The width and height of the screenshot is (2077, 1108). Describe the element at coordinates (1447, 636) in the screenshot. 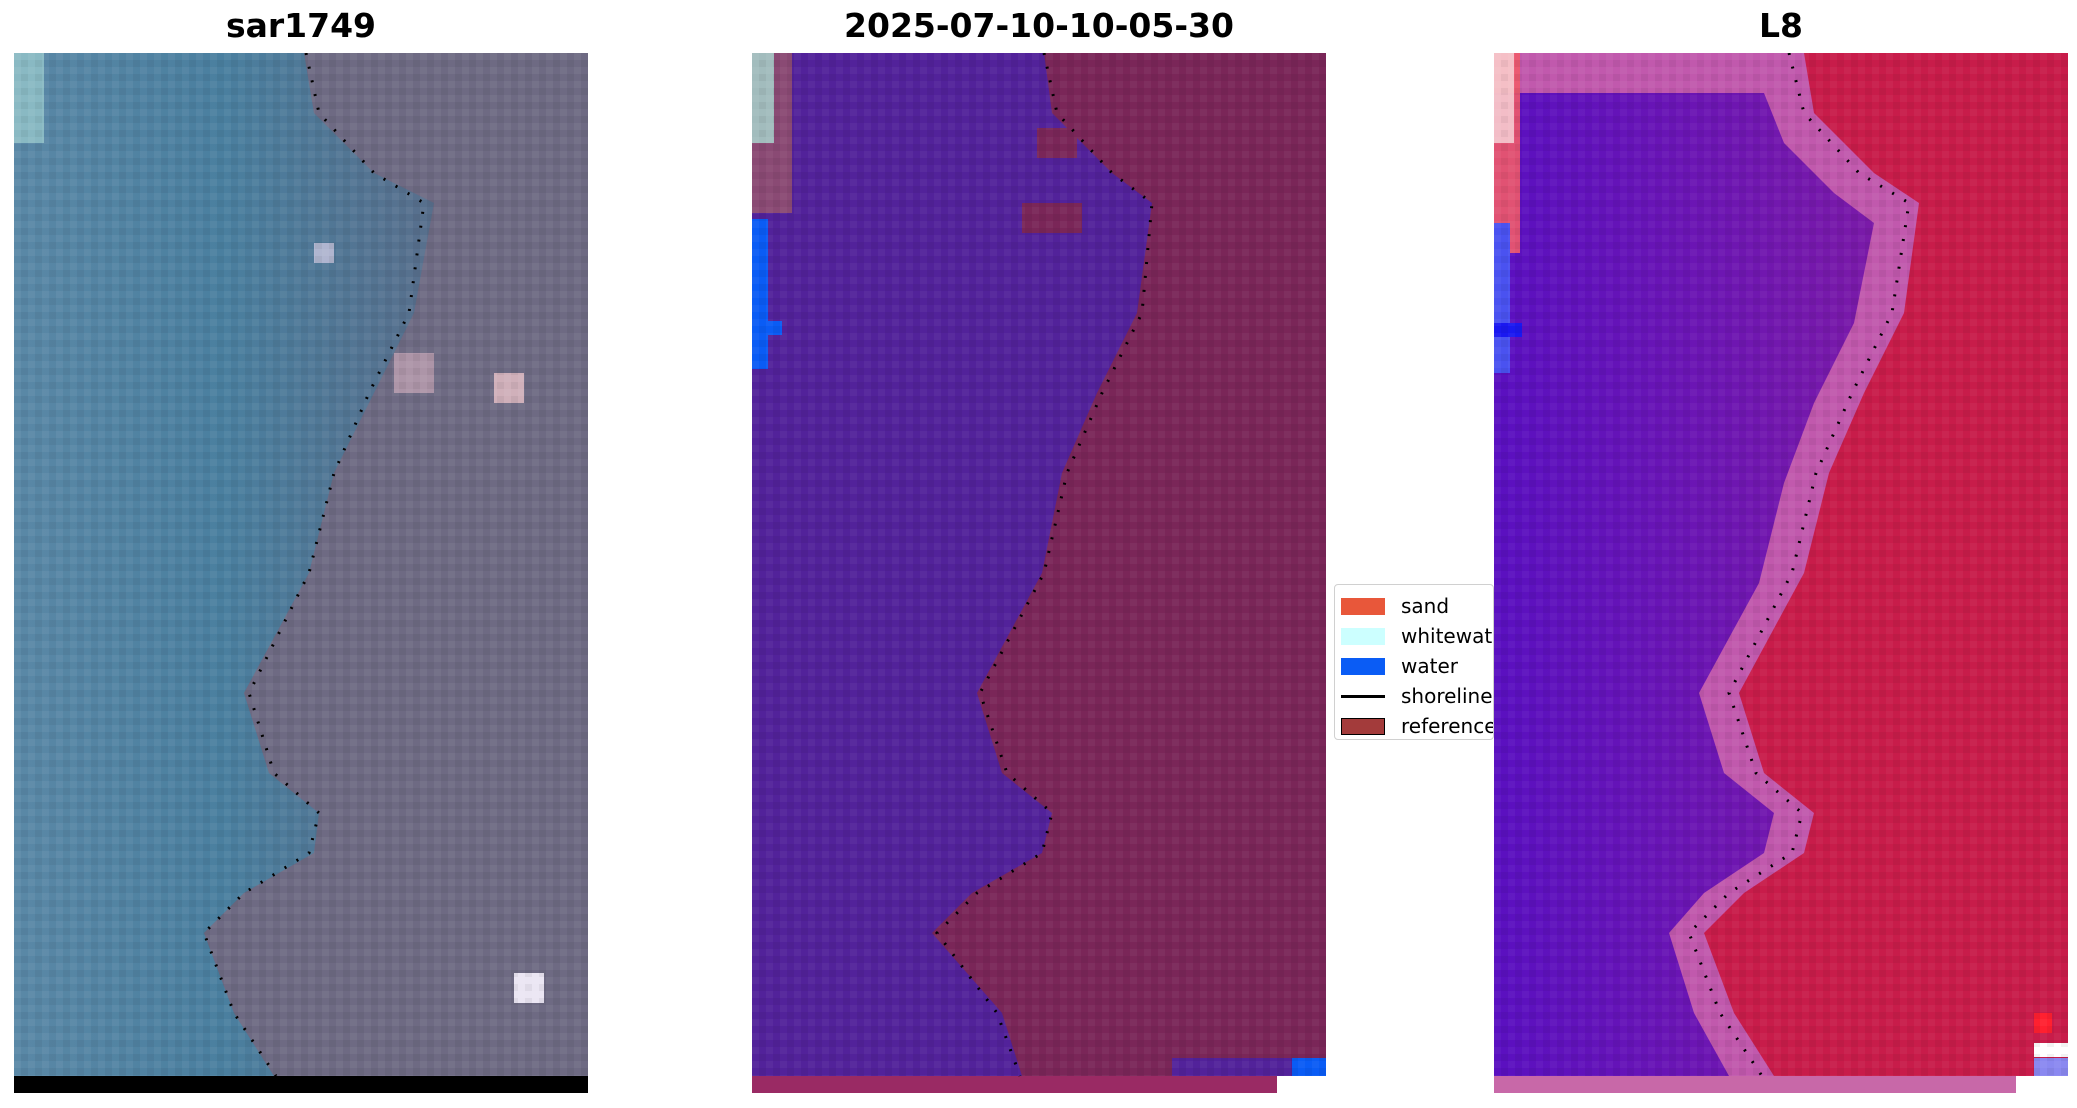

I see `legend-label-whitewater: whitewater` at that location.